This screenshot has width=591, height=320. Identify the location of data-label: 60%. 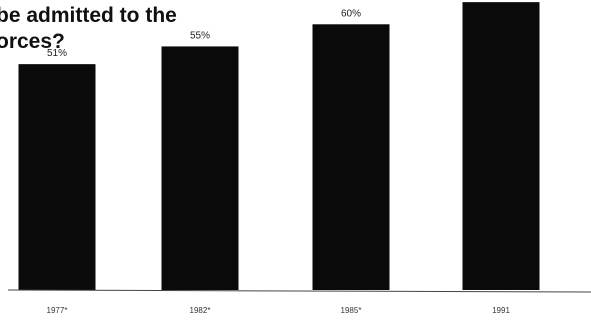
(351, 13).